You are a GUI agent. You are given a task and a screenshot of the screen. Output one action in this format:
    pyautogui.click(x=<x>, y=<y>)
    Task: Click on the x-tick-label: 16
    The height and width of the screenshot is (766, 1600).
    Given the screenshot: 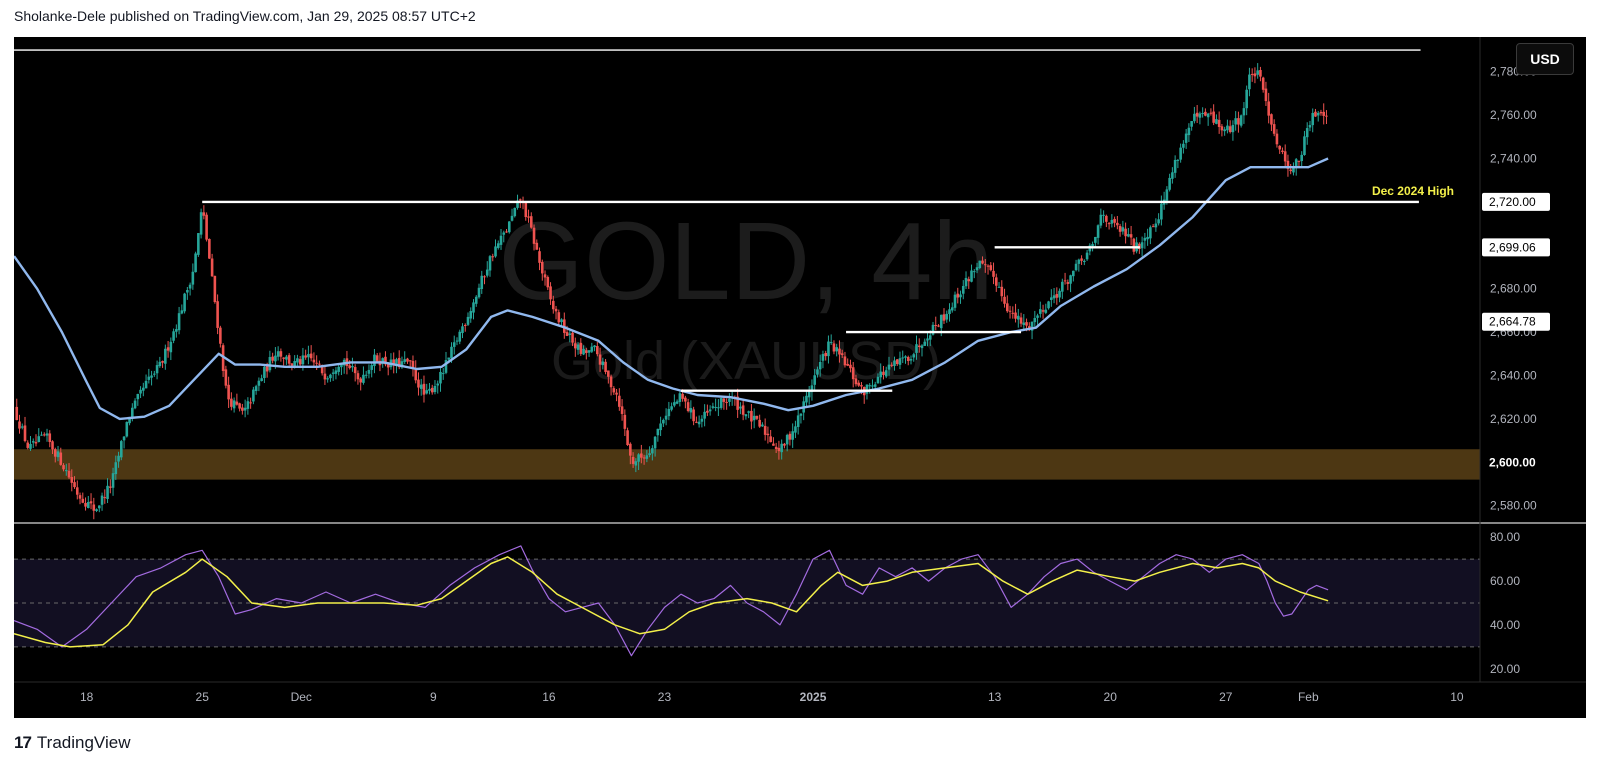 What is the action you would take?
    pyautogui.click(x=549, y=697)
    